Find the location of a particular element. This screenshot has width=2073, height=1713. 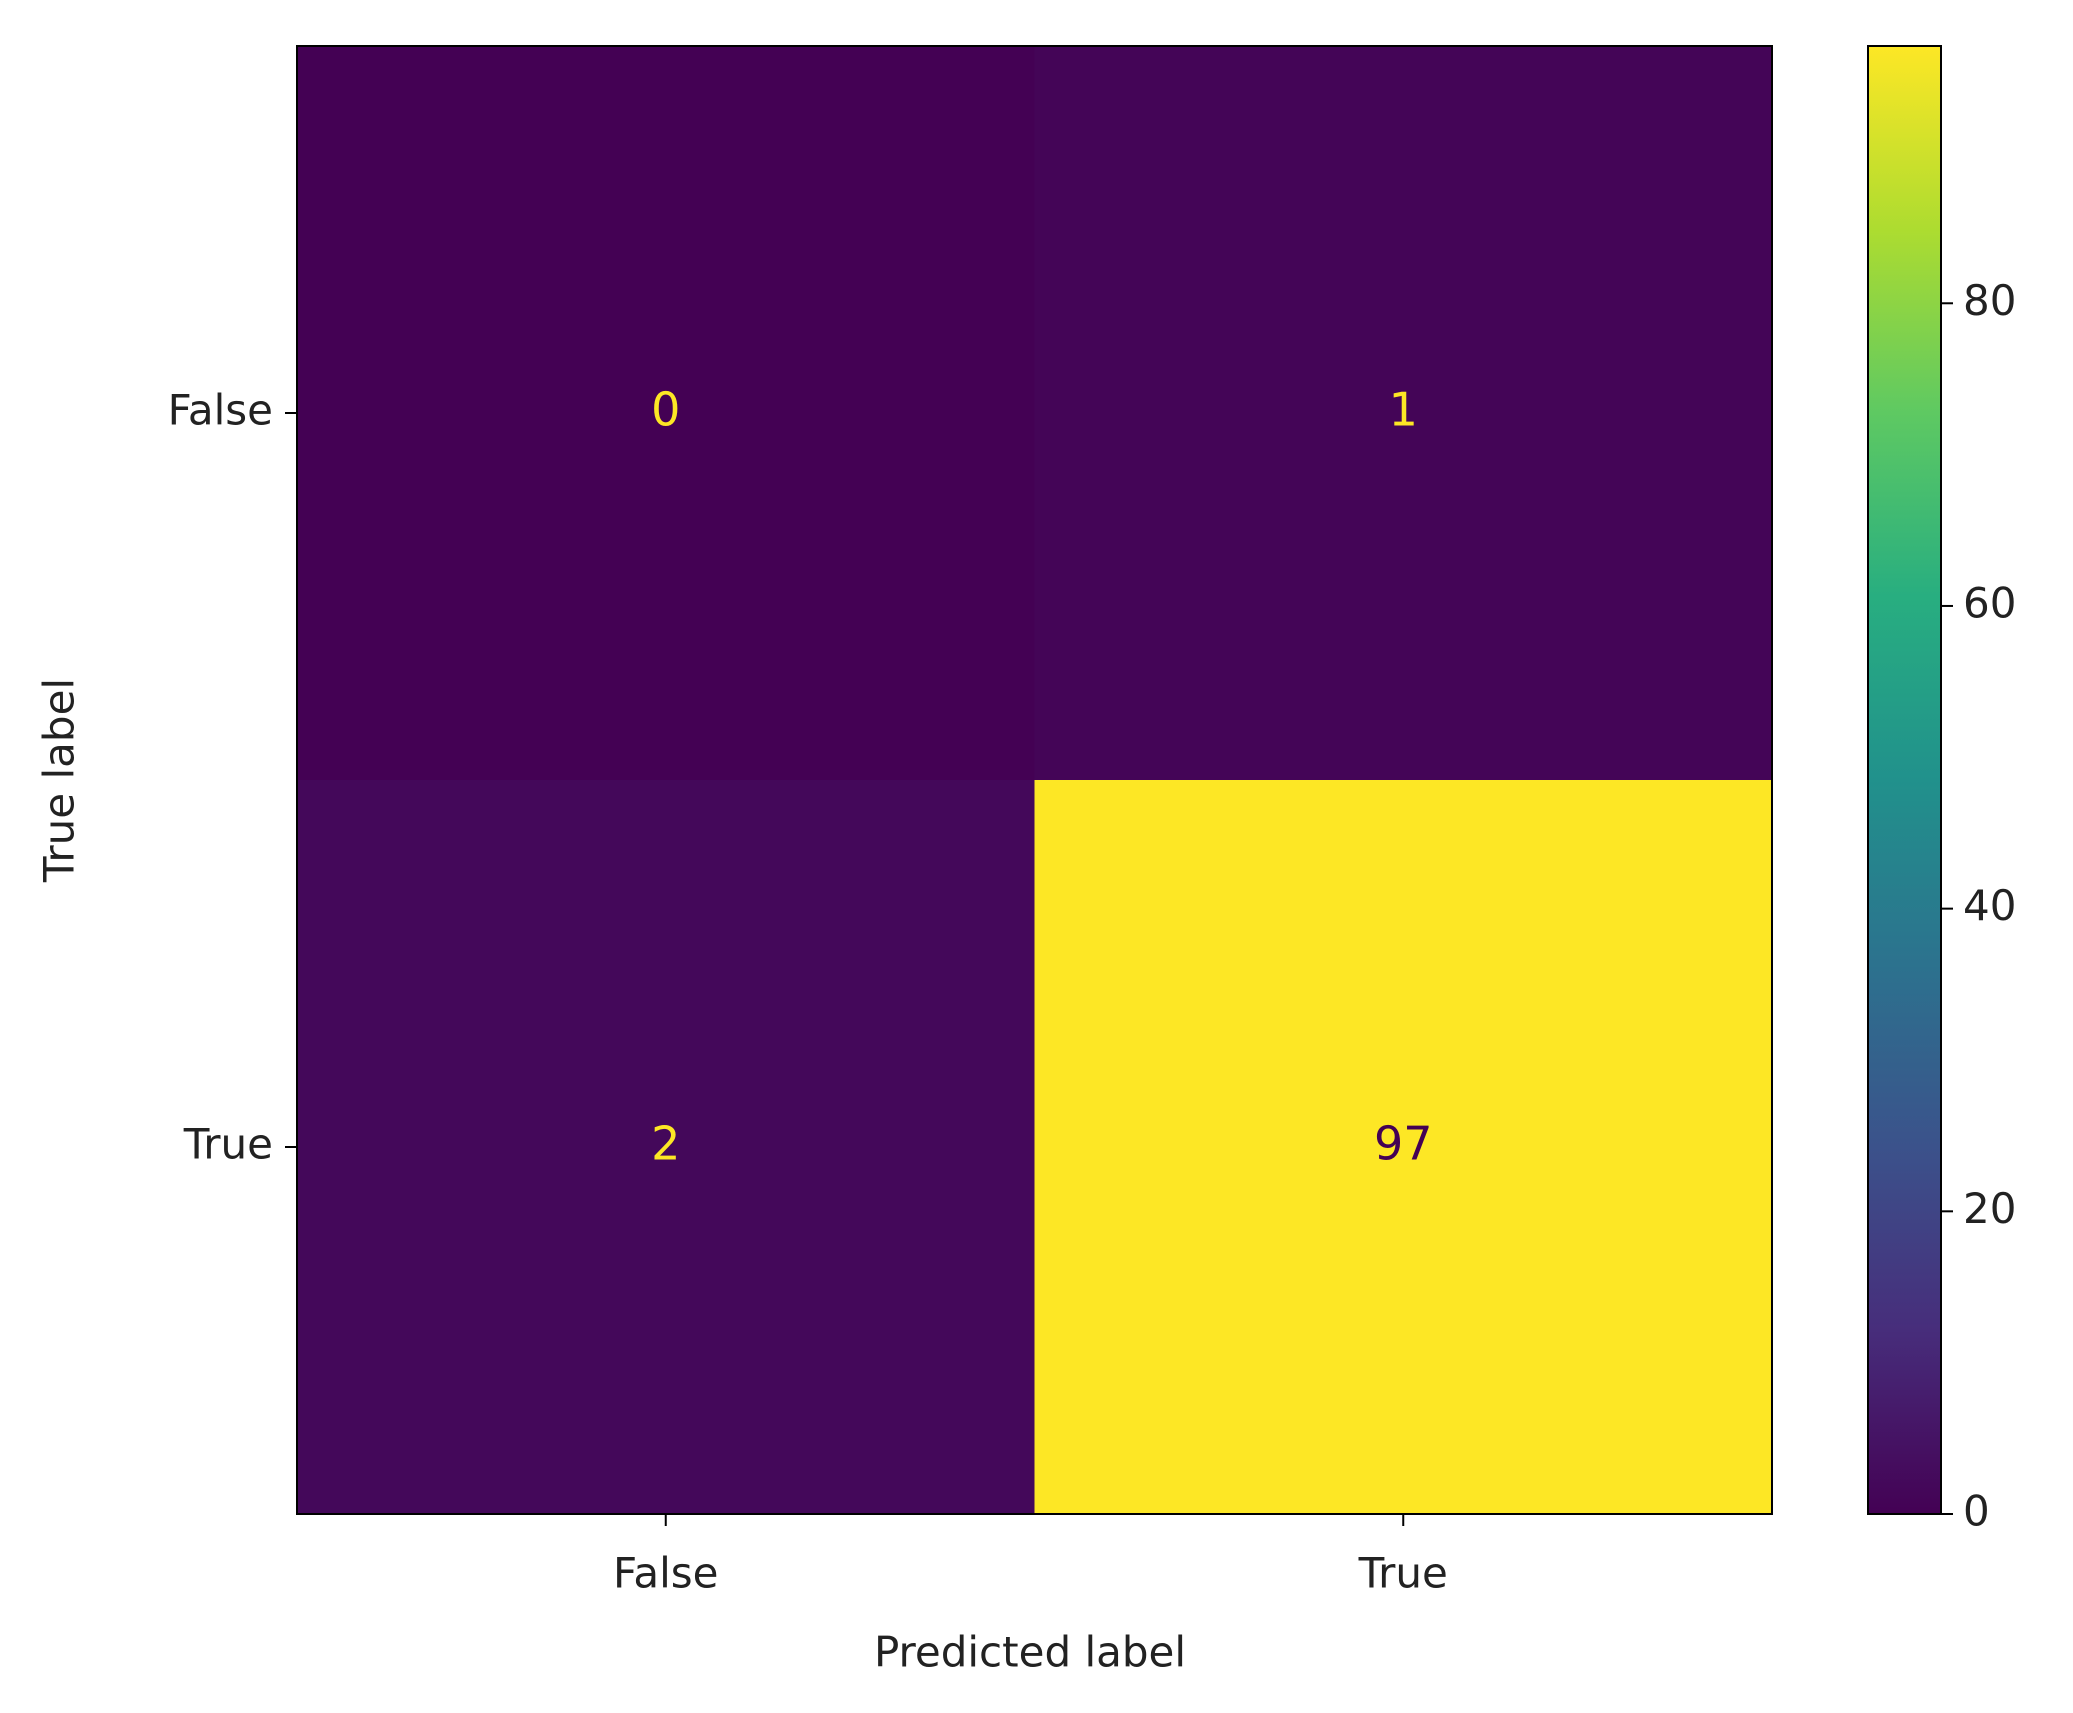

cell-label: 0 is located at coordinates (665, 410).